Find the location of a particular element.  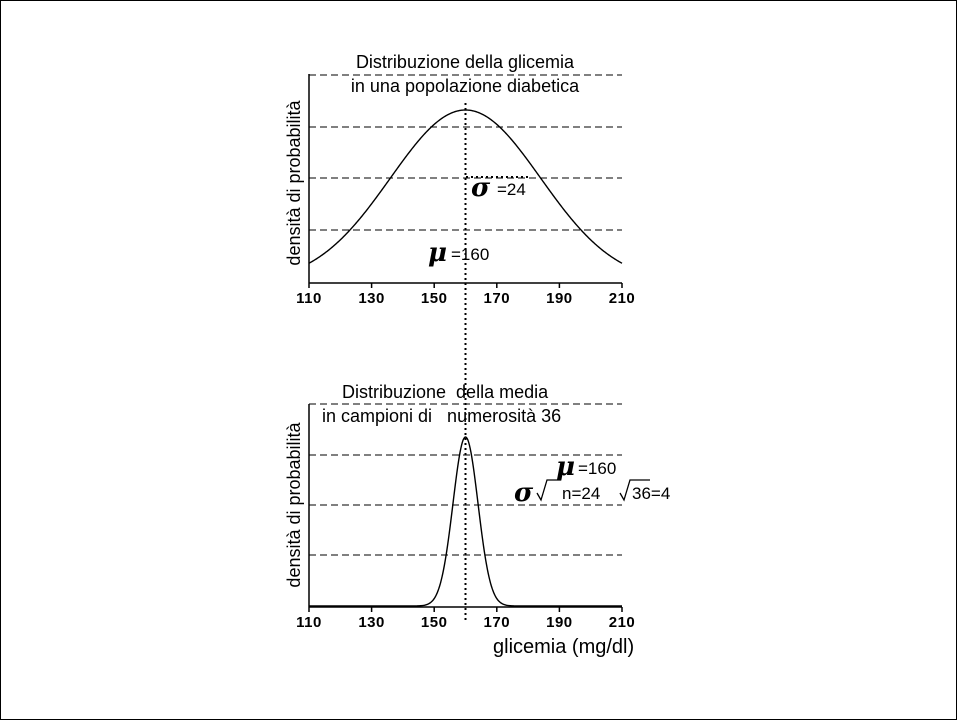

top-gridlines is located at coordinates (465, 152).